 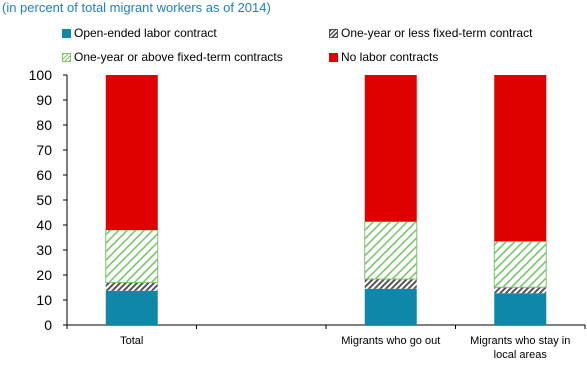 I want to click on legend-swatch-no-contract, so click(x=333, y=57).